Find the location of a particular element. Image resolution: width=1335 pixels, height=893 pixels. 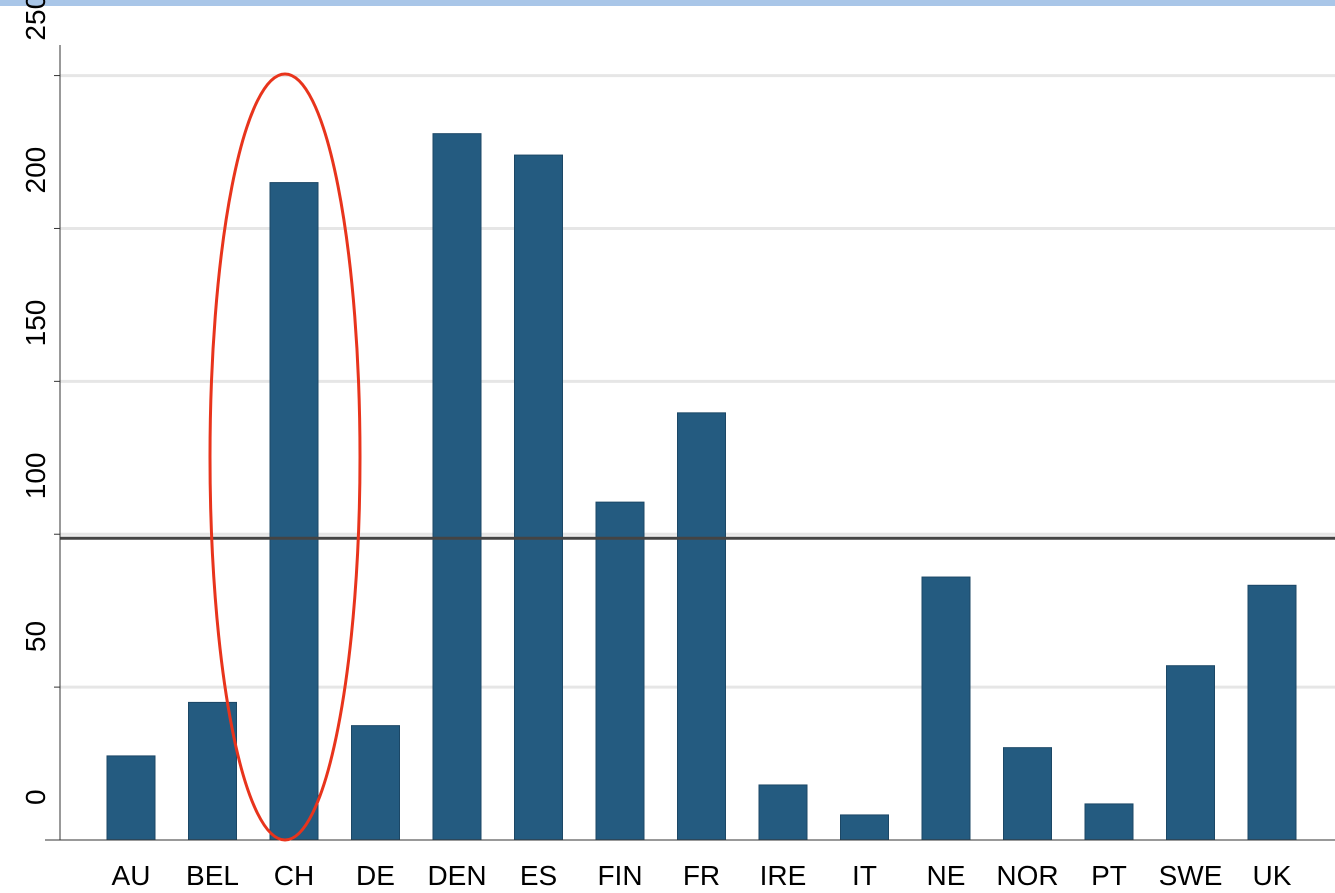

y-tick-label: 100 is located at coordinates (35, 476).